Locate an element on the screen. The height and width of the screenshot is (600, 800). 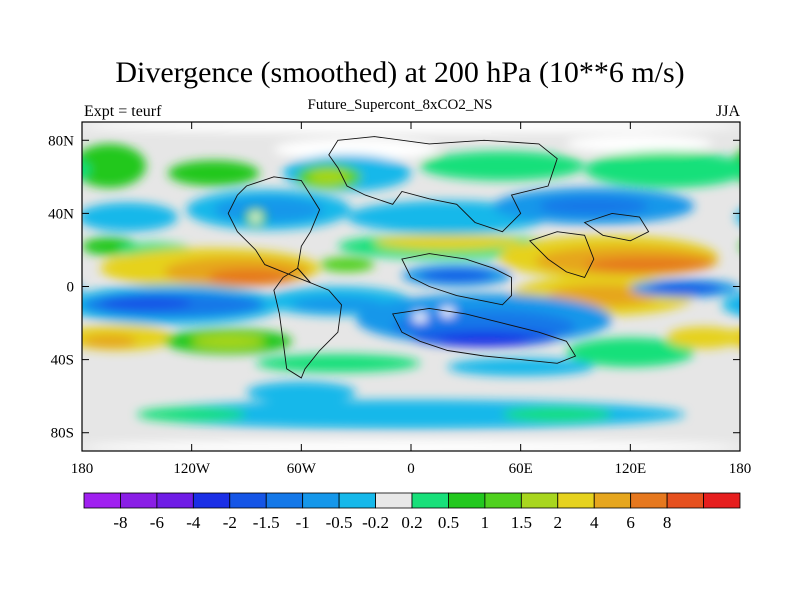
colorbar-label: 8 is located at coordinates (667, 522).